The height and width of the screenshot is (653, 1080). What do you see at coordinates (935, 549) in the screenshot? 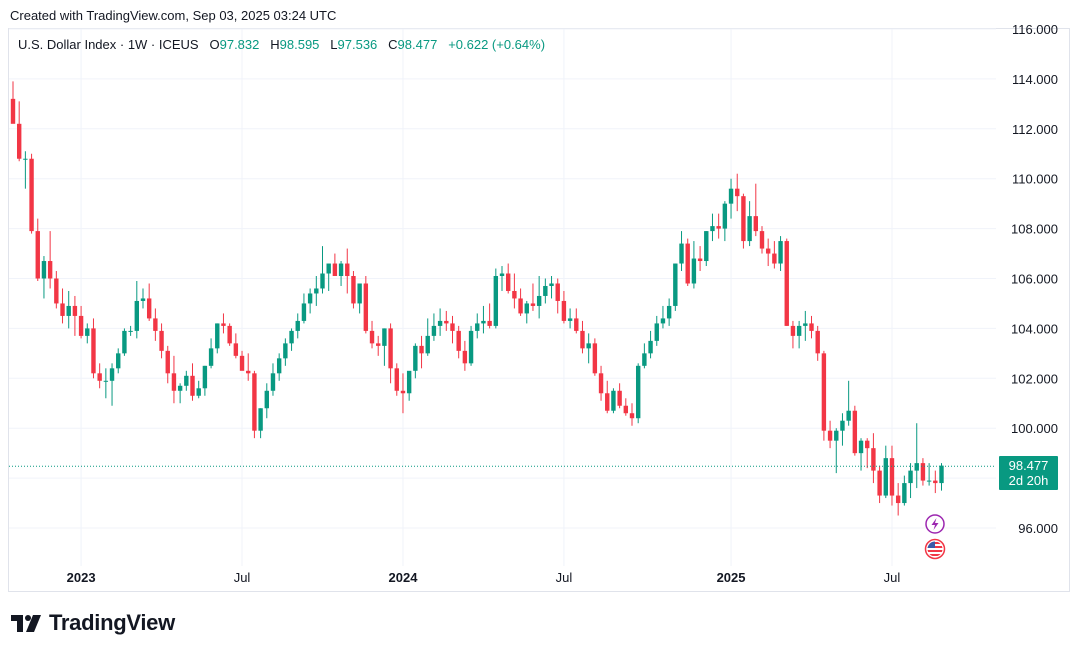
I see `us-flag-icon` at bounding box center [935, 549].